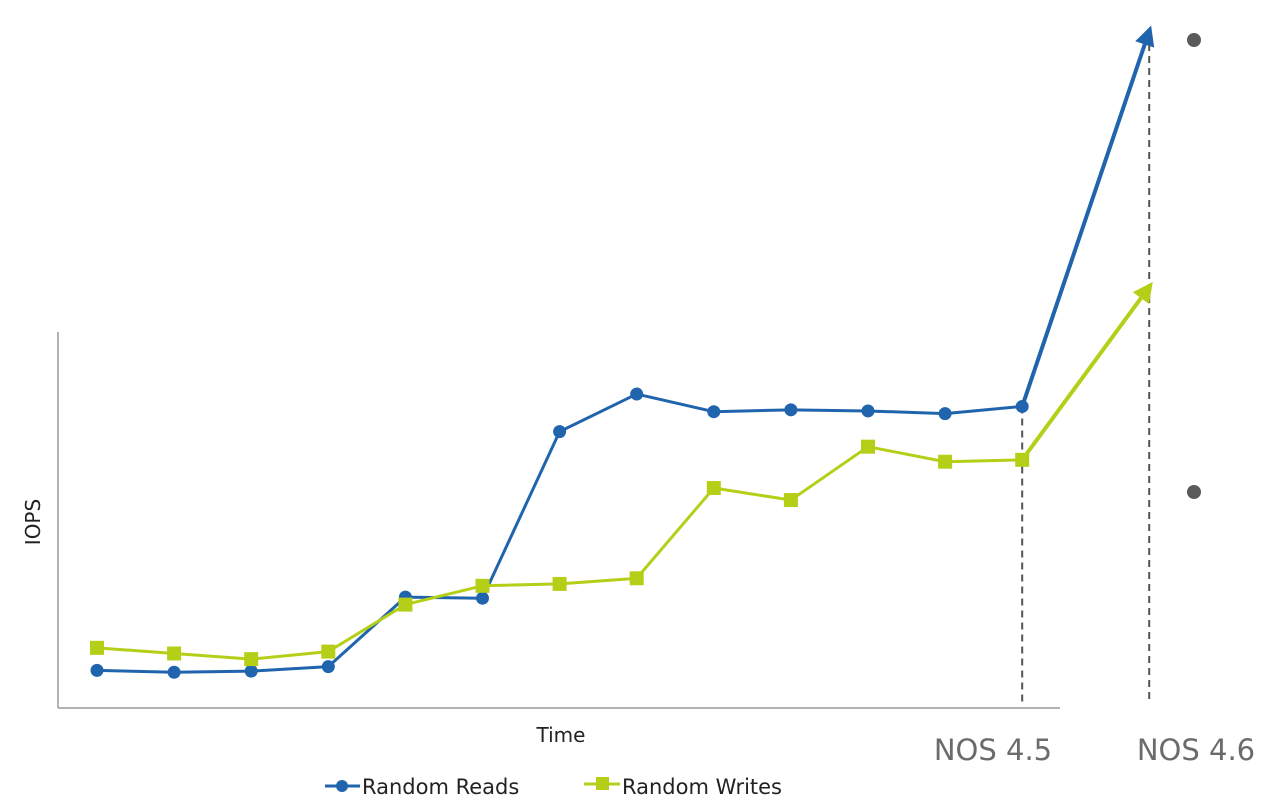  What do you see at coordinates (553, 787) in the screenshot?
I see `legend: Random Reads Random Writes` at bounding box center [553, 787].